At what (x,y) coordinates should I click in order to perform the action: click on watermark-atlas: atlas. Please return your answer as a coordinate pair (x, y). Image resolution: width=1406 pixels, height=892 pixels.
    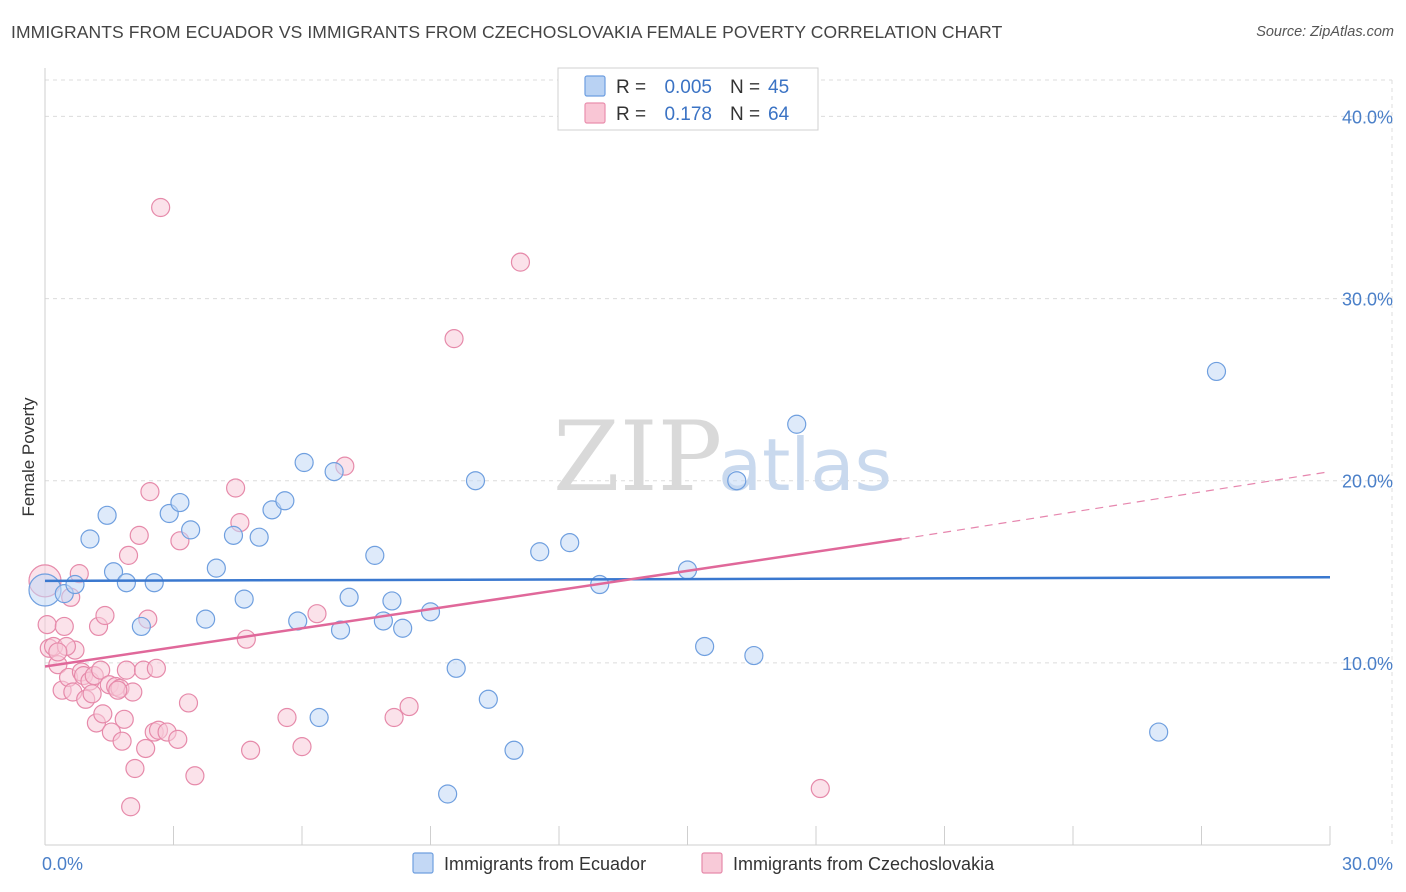
    Looking at the image, I should click on (805, 465).